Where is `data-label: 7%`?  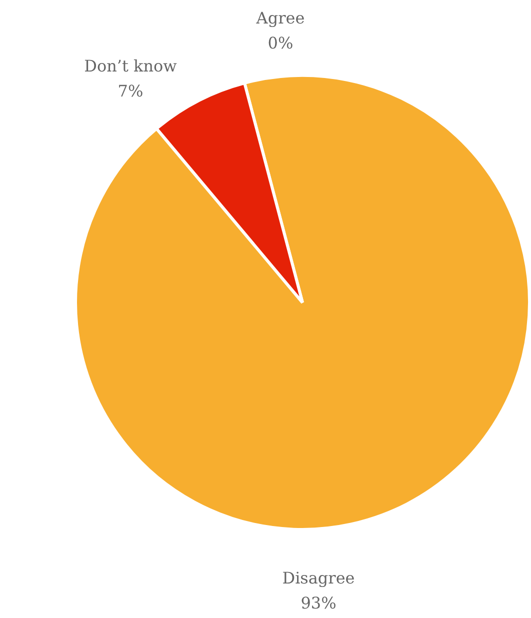
data-label: 7% is located at coordinates (131, 90).